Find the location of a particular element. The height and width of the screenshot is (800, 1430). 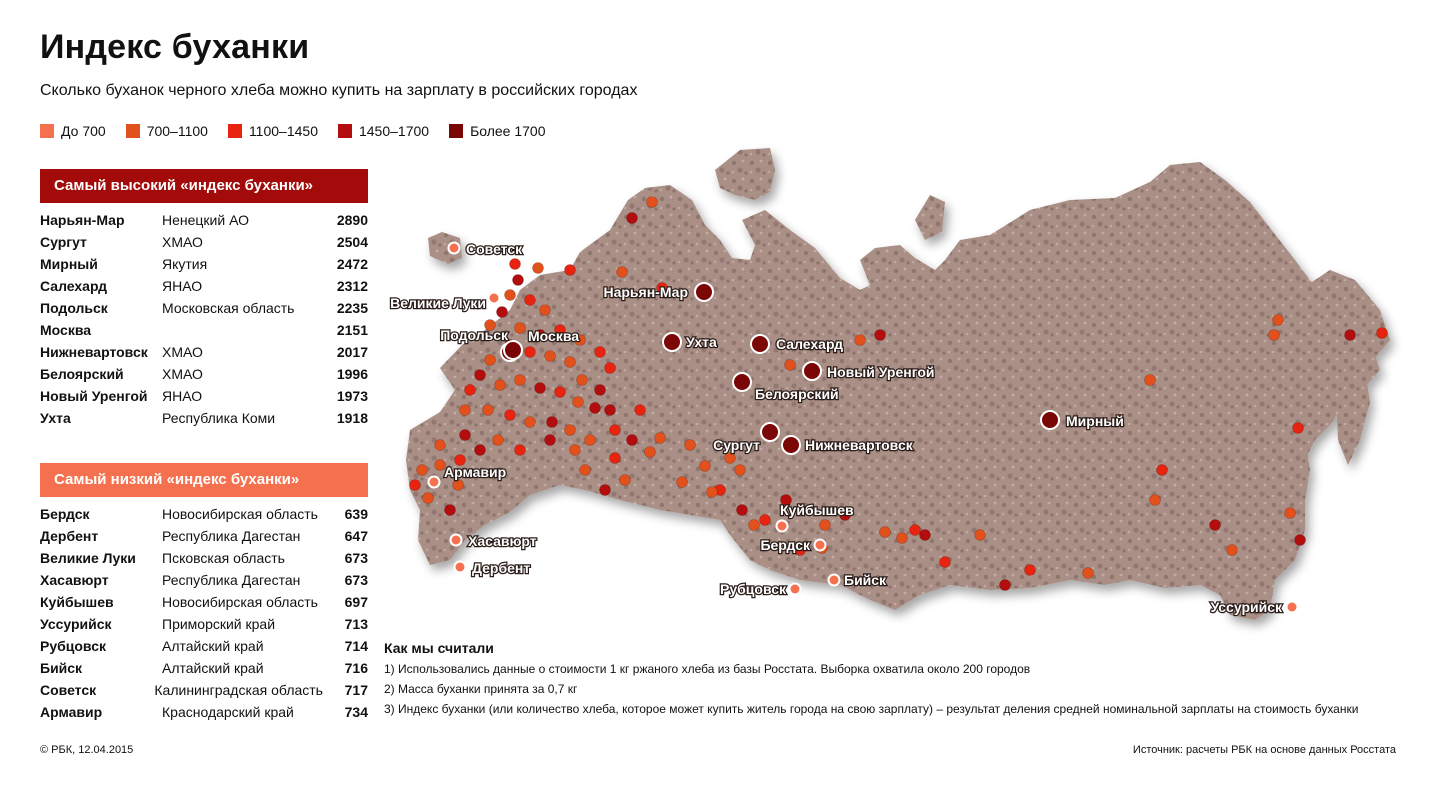

region-name: Краснодарский край is located at coordinates (228, 712).